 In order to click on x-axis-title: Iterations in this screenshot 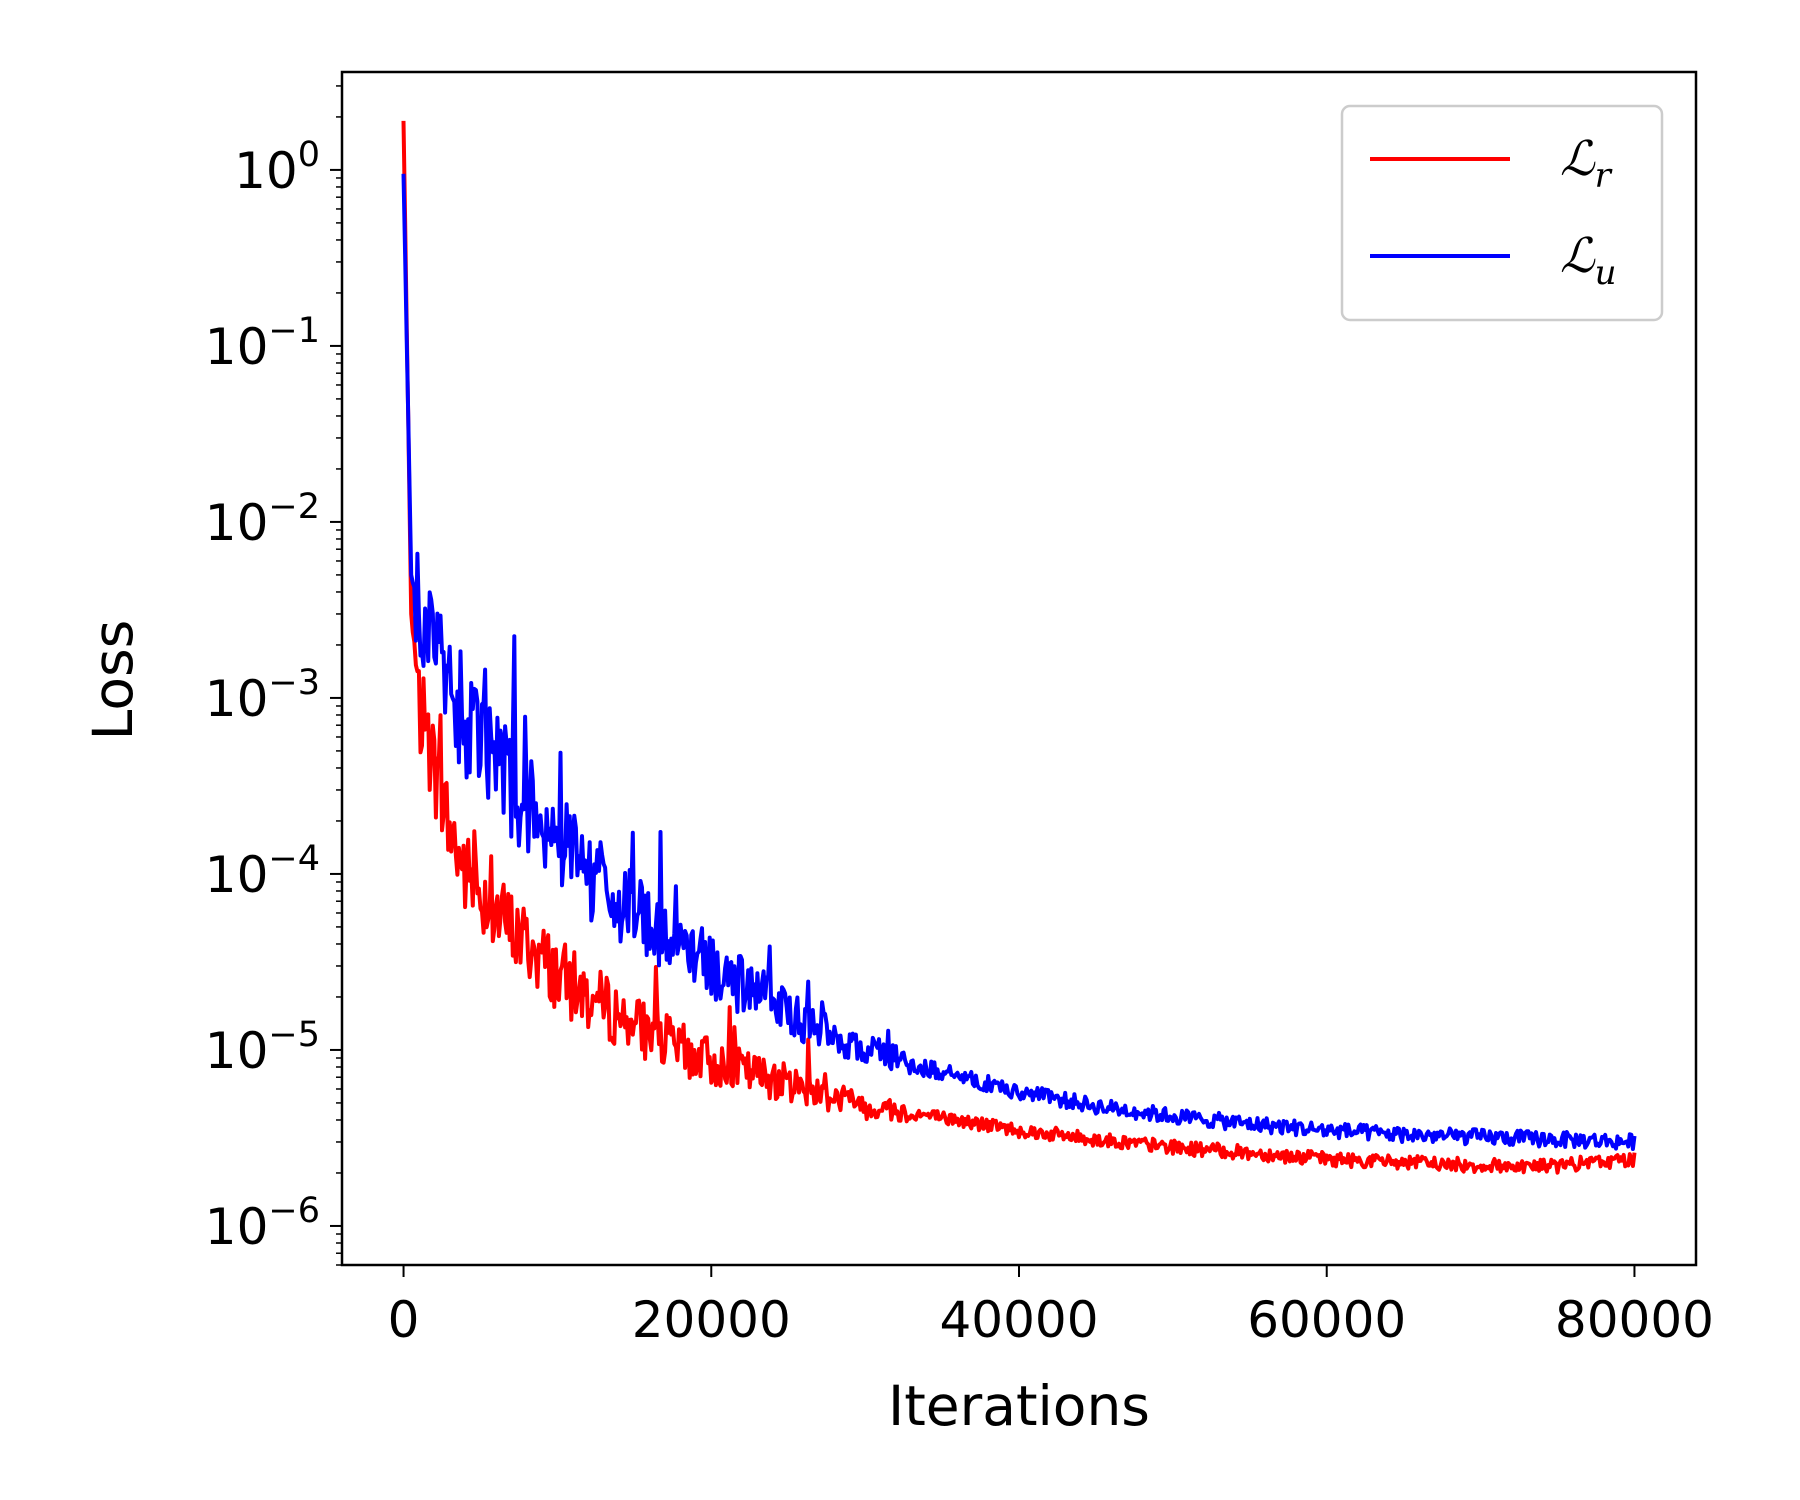, I will do `click(1019, 1406)`.